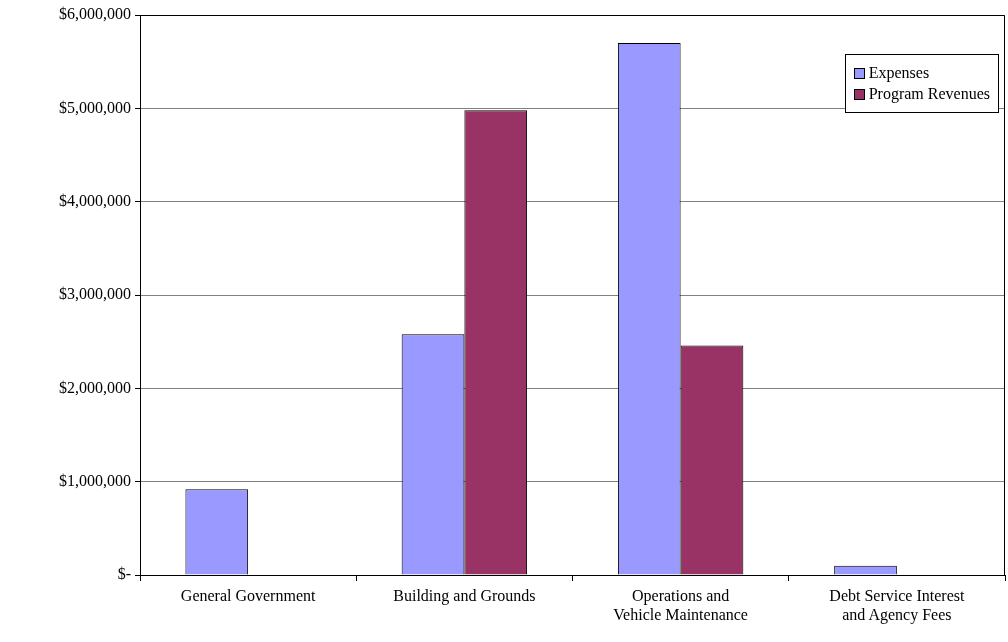 The height and width of the screenshot is (642, 1008). What do you see at coordinates (95, 200) in the screenshot?
I see `y-tick-label: $4,000,000` at bounding box center [95, 200].